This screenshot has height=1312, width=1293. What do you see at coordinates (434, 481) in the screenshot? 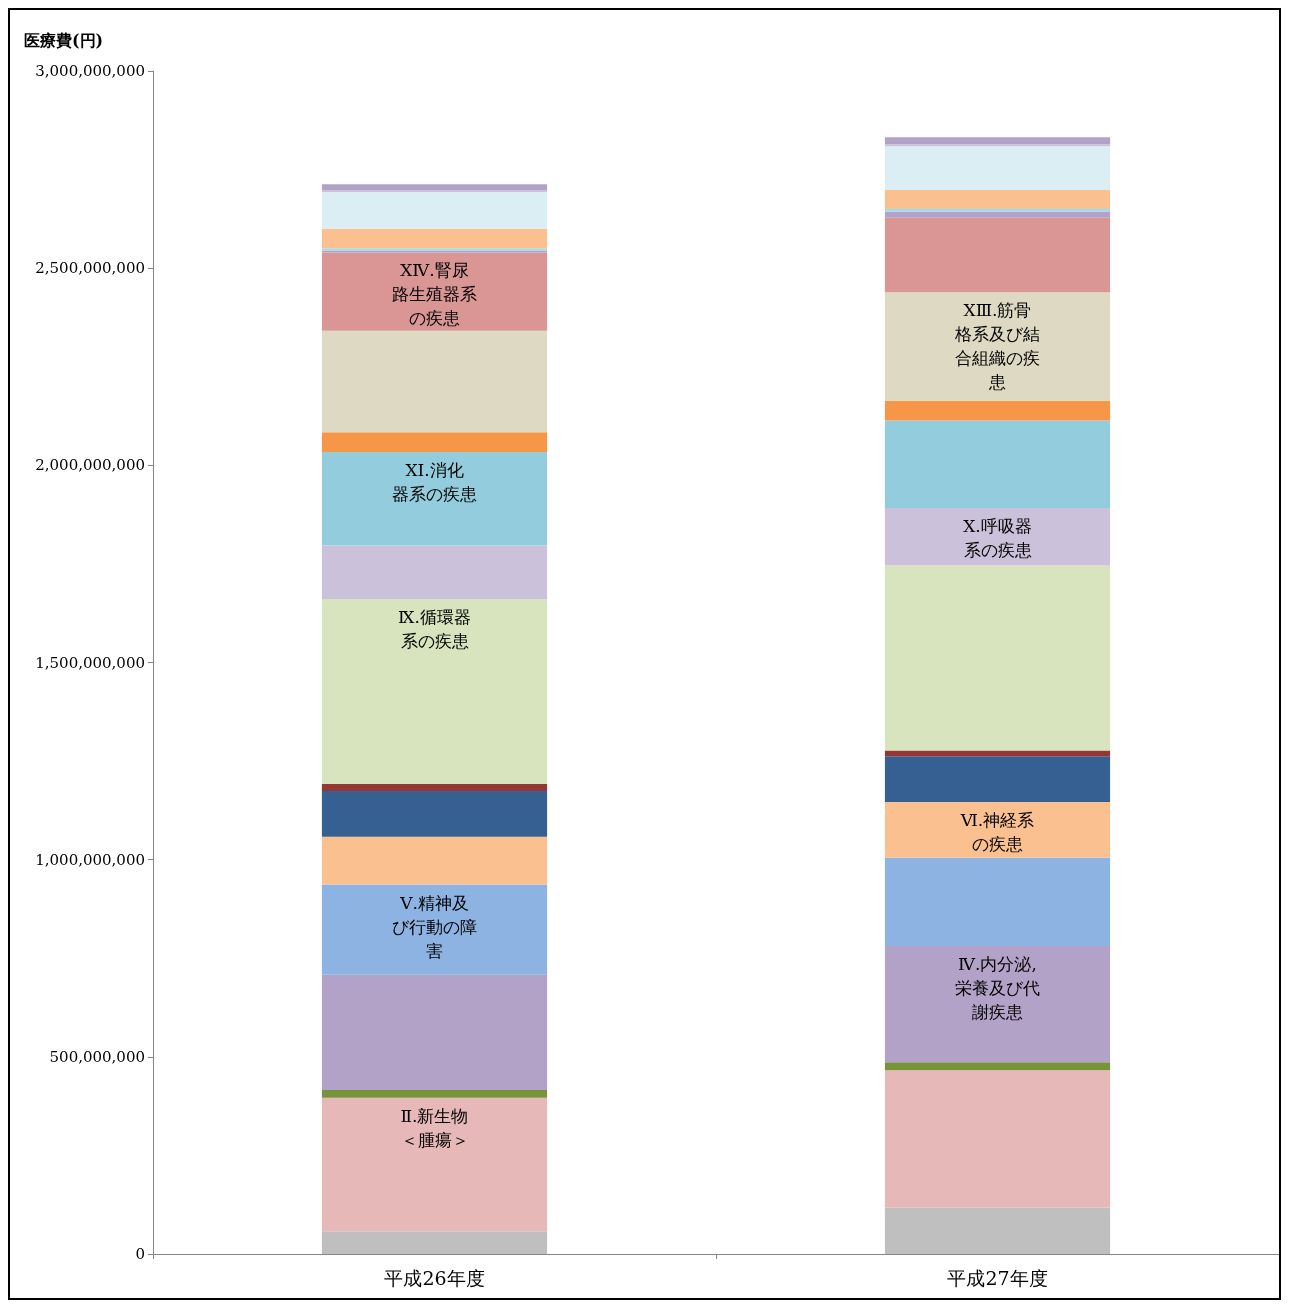
I see `annotation: ⅩⅠ.消化器系の疾患` at bounding box center [434, 481].